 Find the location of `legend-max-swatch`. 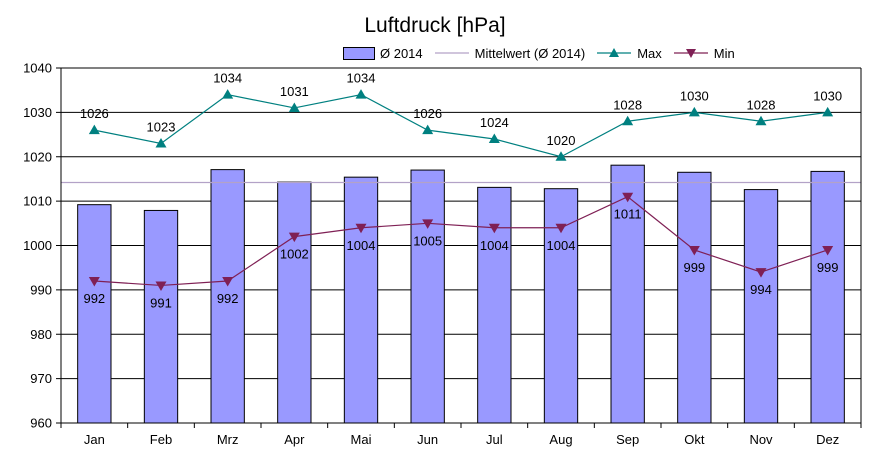

legend-max-swatch is located at coordinates (614, 52).